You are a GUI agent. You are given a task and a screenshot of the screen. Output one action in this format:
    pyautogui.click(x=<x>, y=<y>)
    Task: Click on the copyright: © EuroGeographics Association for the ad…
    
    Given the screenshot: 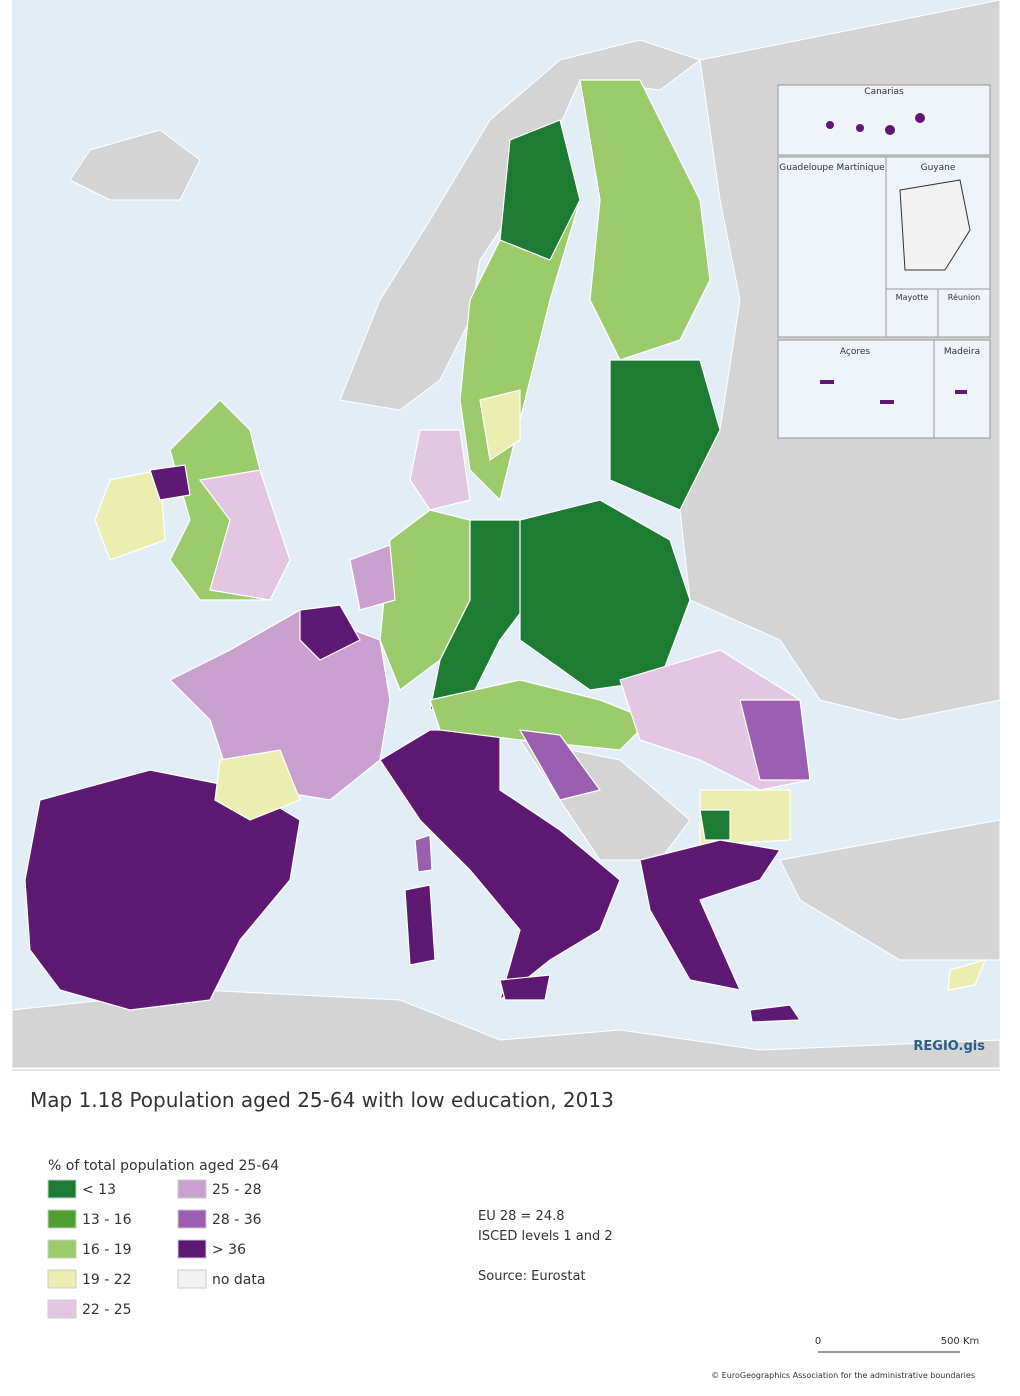 What is the action you would take?
    pyautogui.click(x=843, y=1375)
    